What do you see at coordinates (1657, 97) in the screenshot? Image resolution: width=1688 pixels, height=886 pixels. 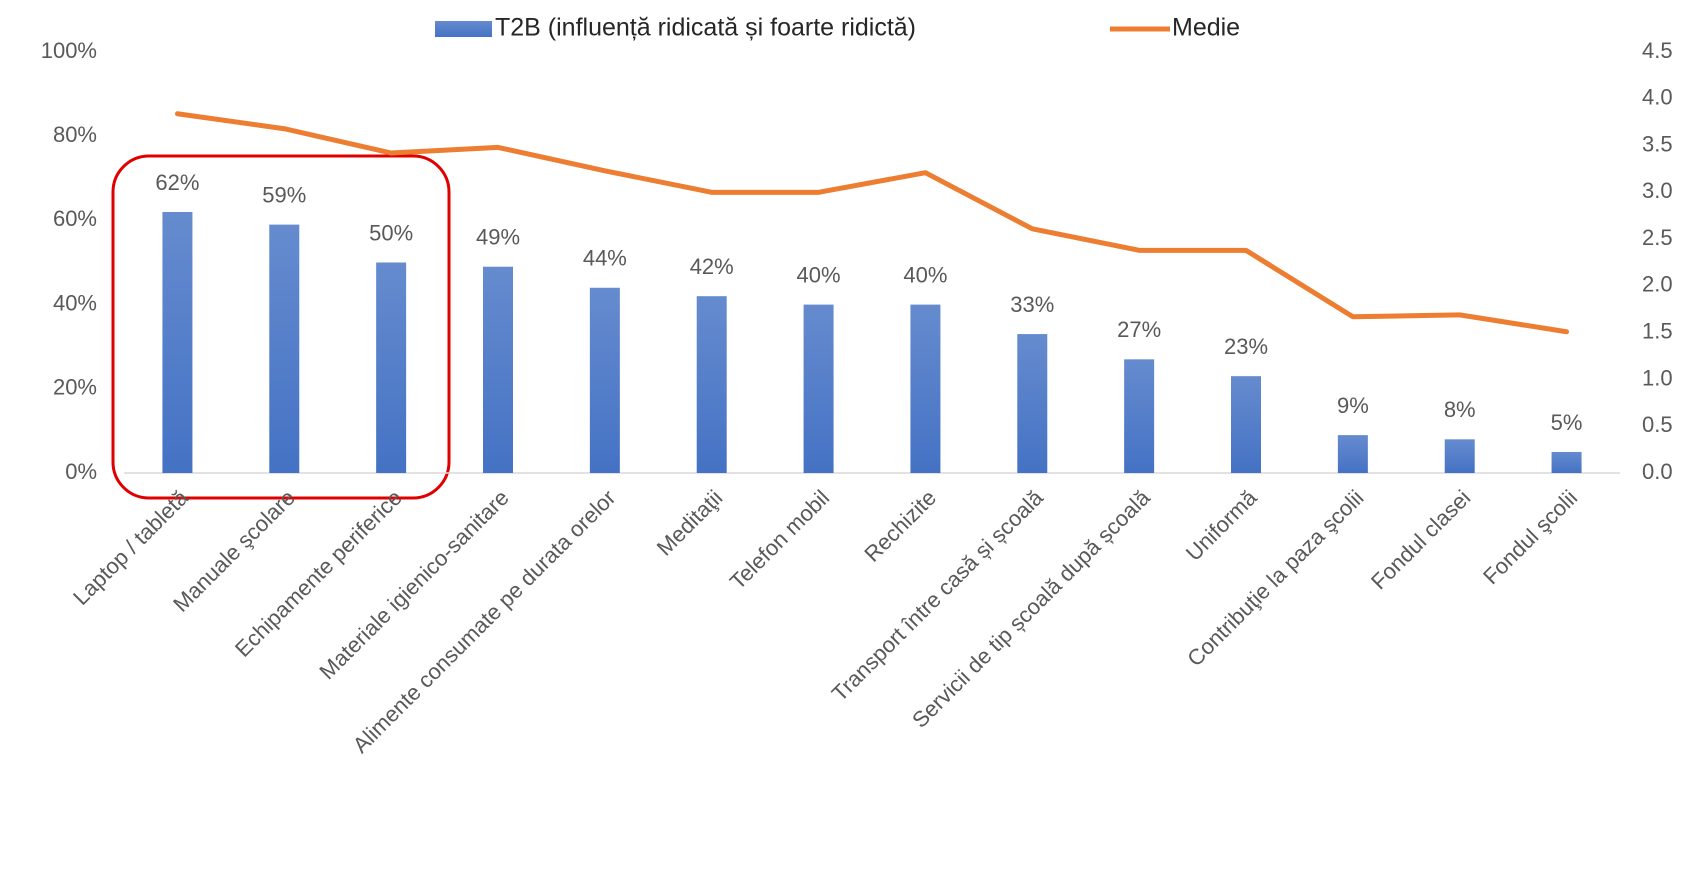 I see `y2-tick-label: 4.0` at bounding box center [1657, 97].